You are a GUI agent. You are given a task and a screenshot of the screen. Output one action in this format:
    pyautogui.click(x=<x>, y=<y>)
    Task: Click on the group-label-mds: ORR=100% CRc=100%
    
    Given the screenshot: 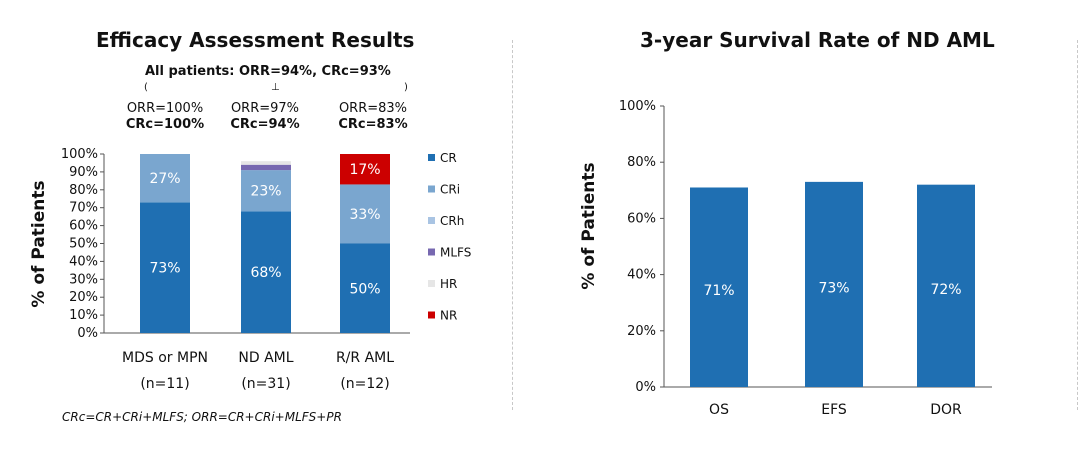 What is the action you would take?
    pyautogui.click(x=165, y=117)
    